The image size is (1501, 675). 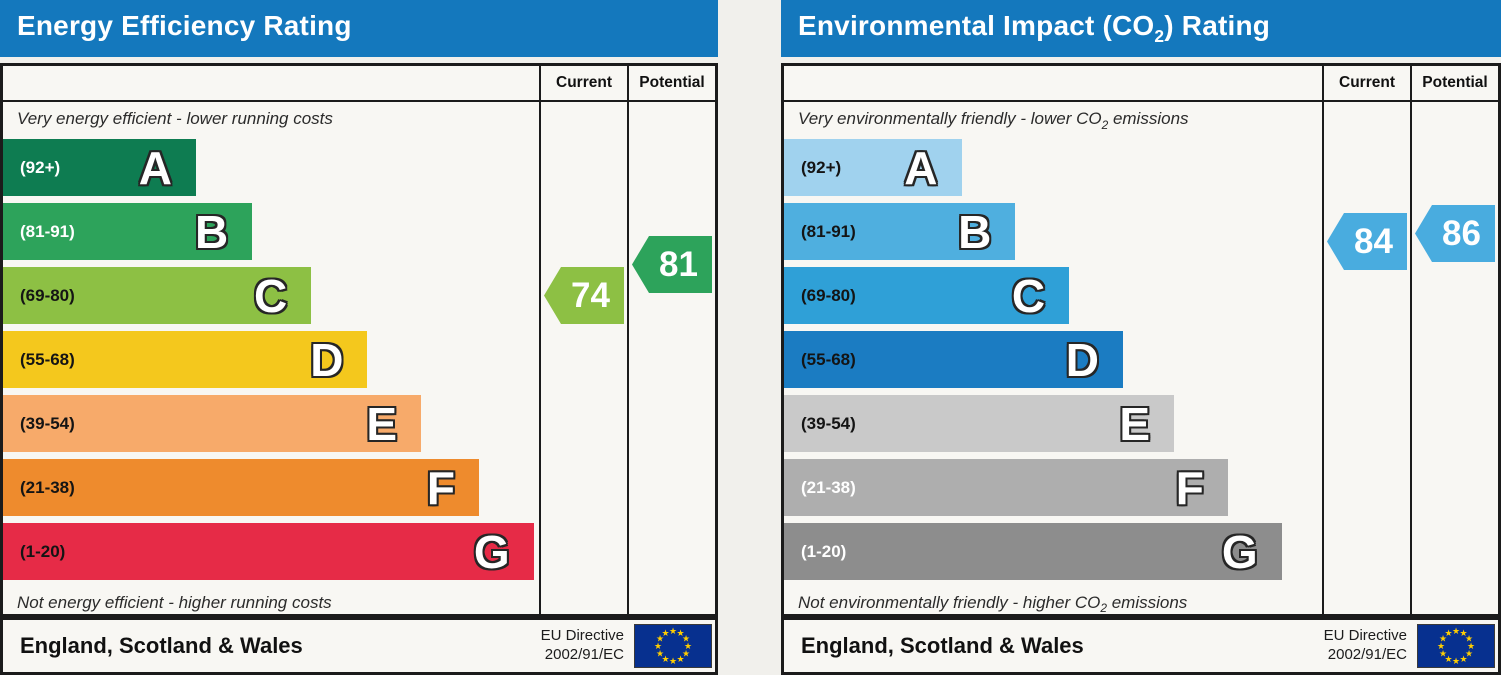 I want to click on panel-title-bar: Energy Efficiency Rating, so click(x=359, y=28).